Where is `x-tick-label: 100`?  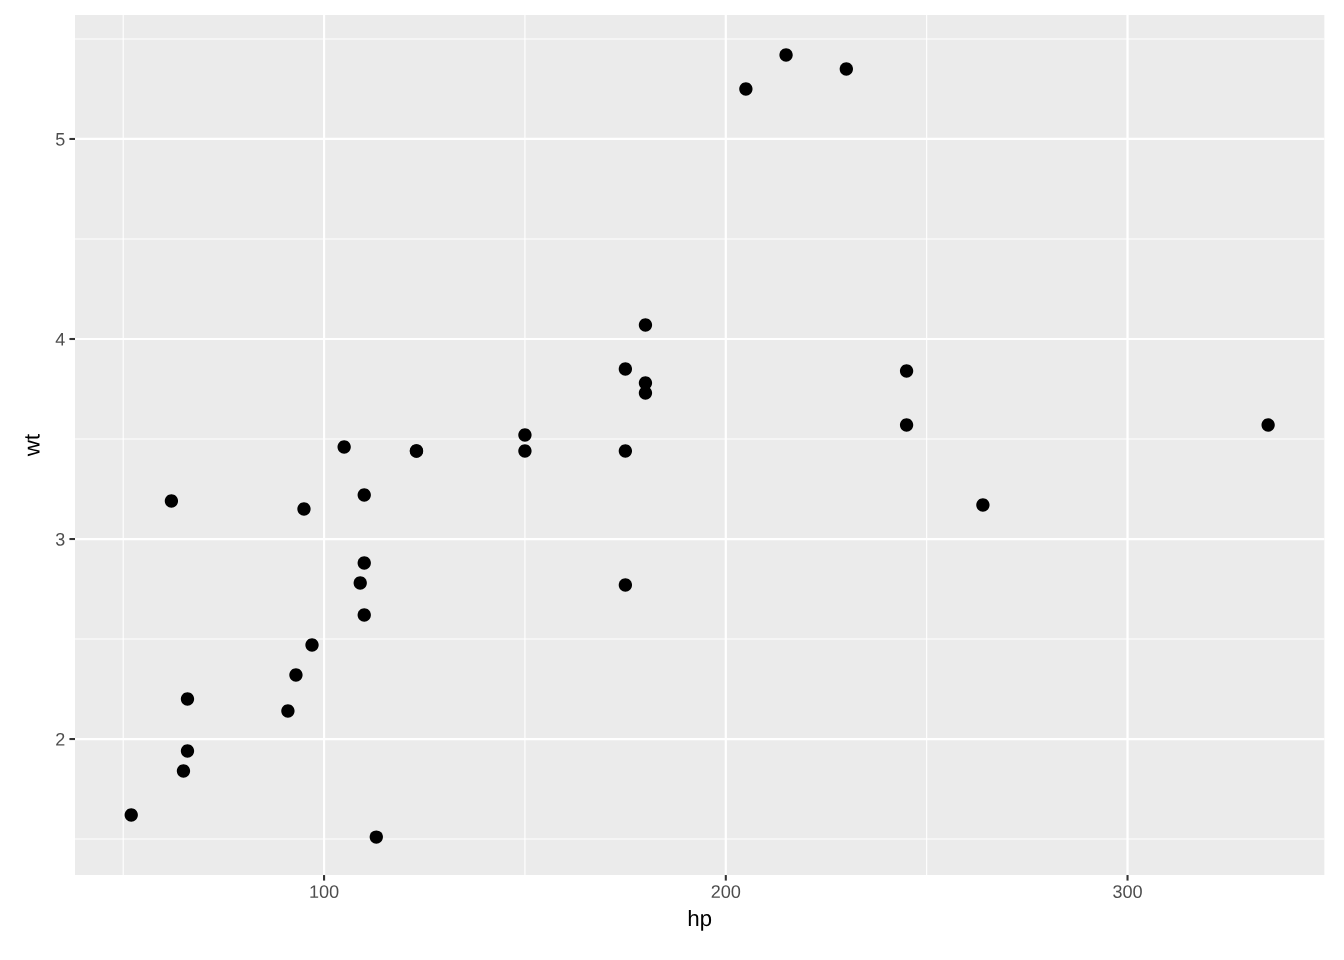 x-tick-label: 100 is located at coordinates (324, 892).